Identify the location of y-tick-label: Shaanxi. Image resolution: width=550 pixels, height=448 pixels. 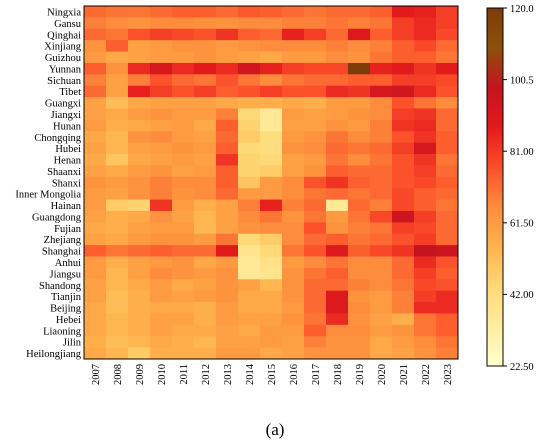
(64, 172).